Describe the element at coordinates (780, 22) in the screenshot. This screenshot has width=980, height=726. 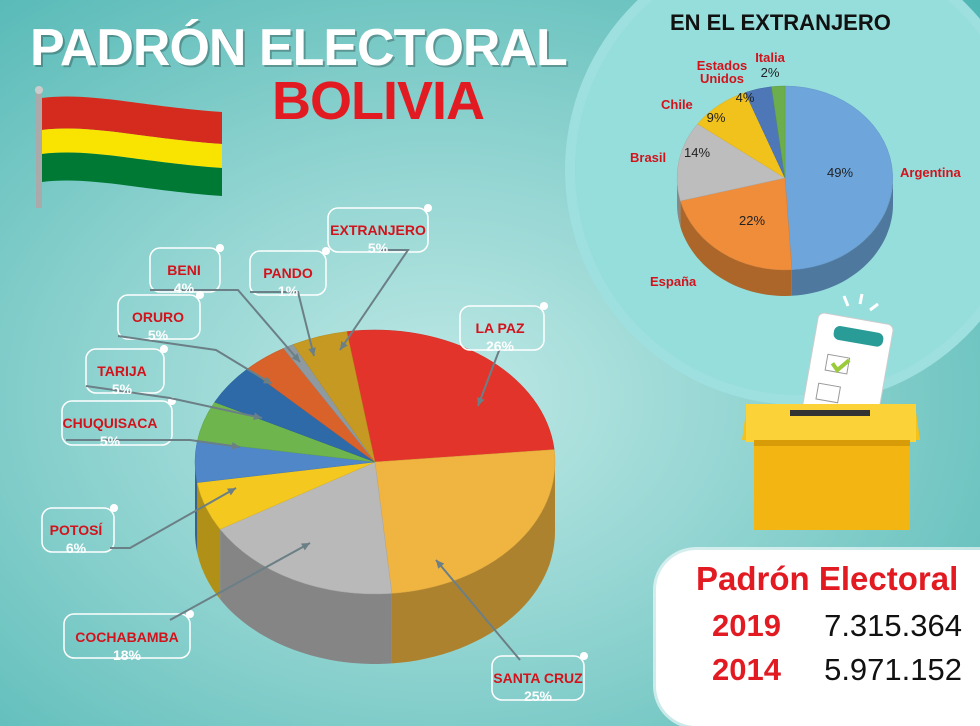
I see `extranjero-title: EN EL EXTRANJERO` at that location.